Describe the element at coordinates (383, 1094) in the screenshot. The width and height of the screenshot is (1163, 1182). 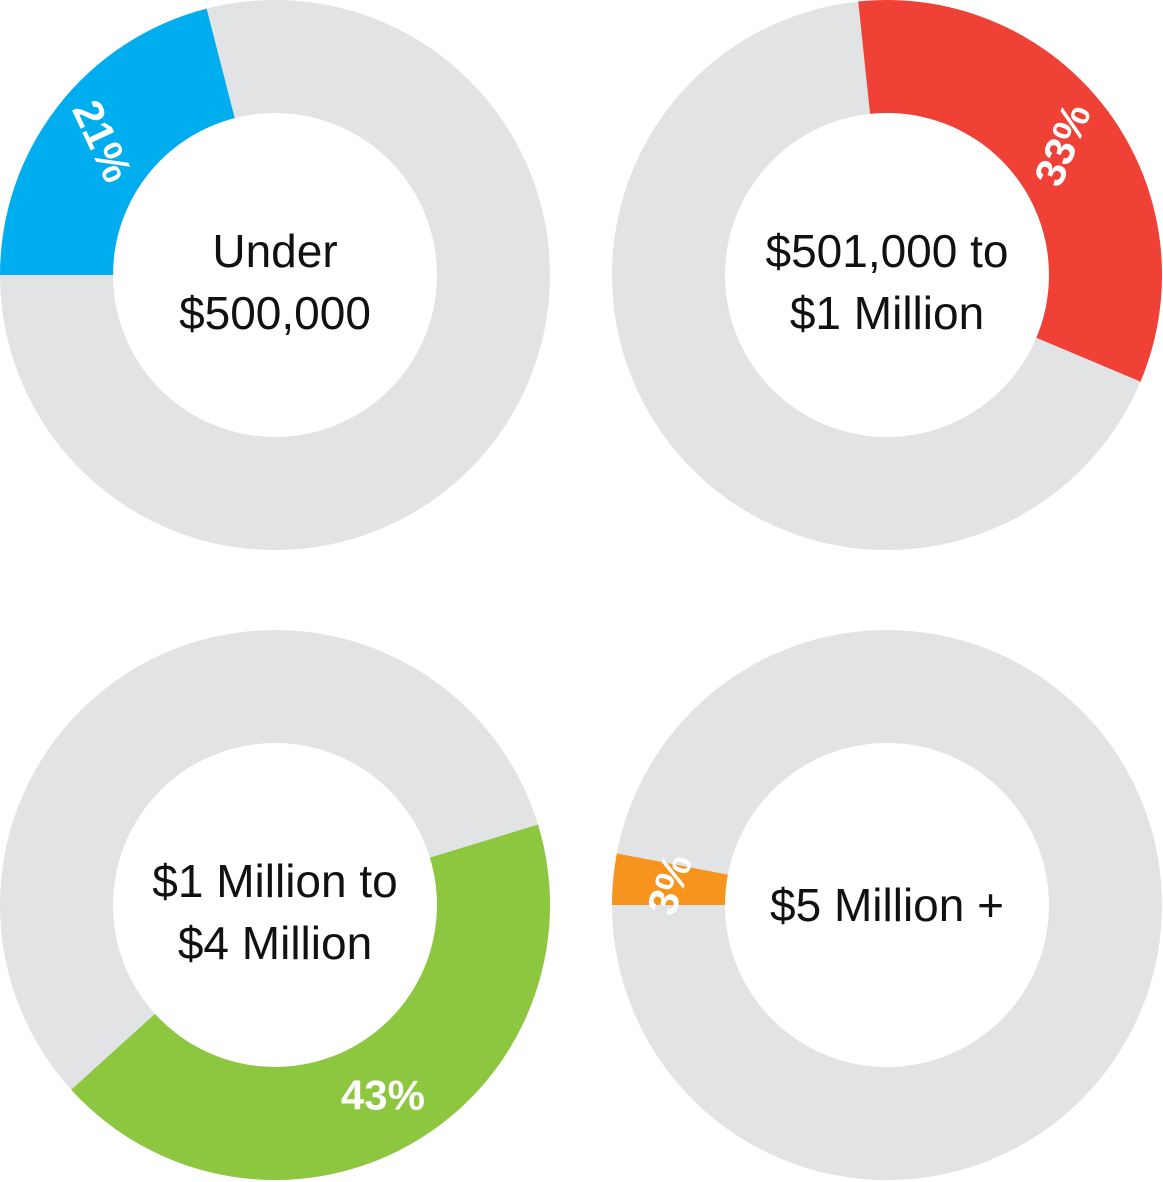
I see `percent-label: 43%` at that location.